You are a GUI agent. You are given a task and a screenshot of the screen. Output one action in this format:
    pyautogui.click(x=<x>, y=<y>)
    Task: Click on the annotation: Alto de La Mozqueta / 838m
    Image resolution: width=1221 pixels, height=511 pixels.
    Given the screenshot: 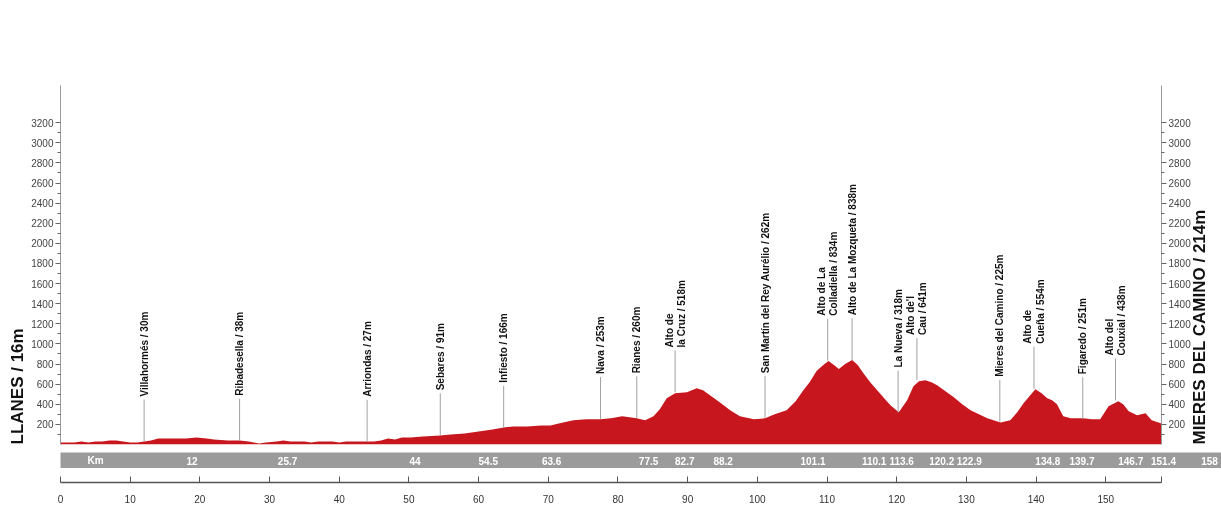 What is the action you would take?
    pyautogui.click(x=852, y=249)
    